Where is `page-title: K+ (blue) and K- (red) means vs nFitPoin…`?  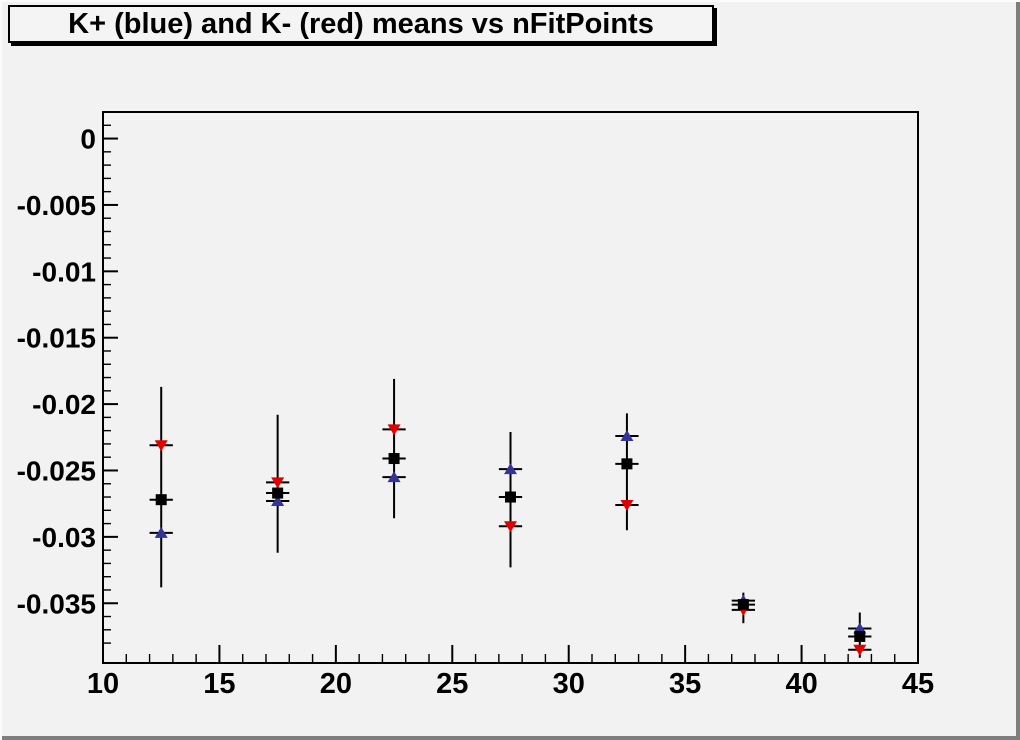 page-title: K+ (blue) and K- (red) means vs nFitPoin… is located at coordinates (361, 24).